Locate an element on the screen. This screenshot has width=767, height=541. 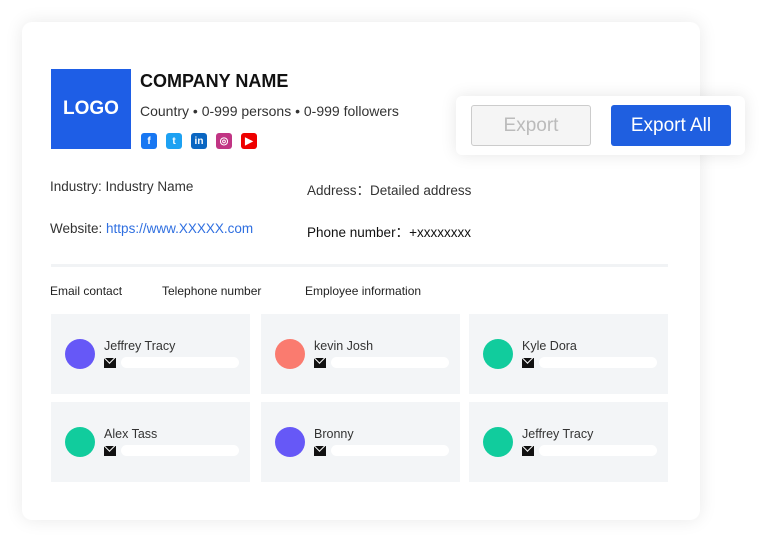
website-label: Website: is located at coordinates (76, 228).